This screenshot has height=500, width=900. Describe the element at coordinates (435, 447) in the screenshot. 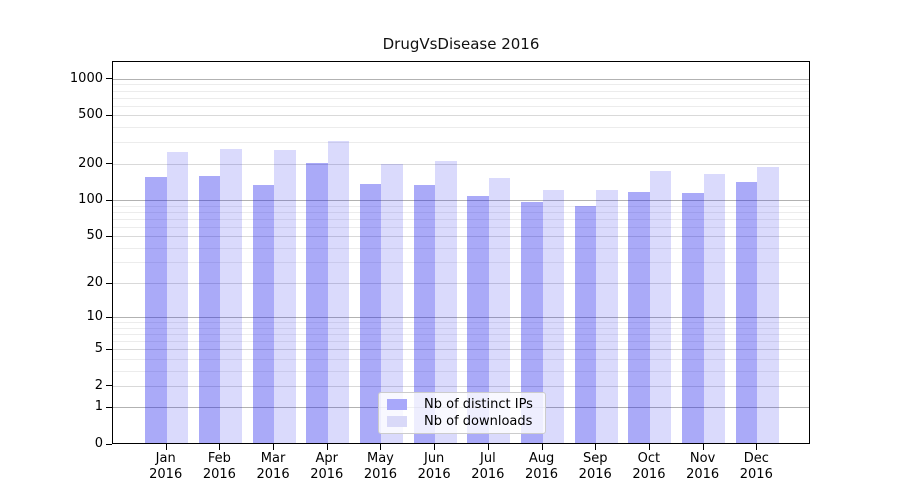

I see `x-tick-jun` at that location.